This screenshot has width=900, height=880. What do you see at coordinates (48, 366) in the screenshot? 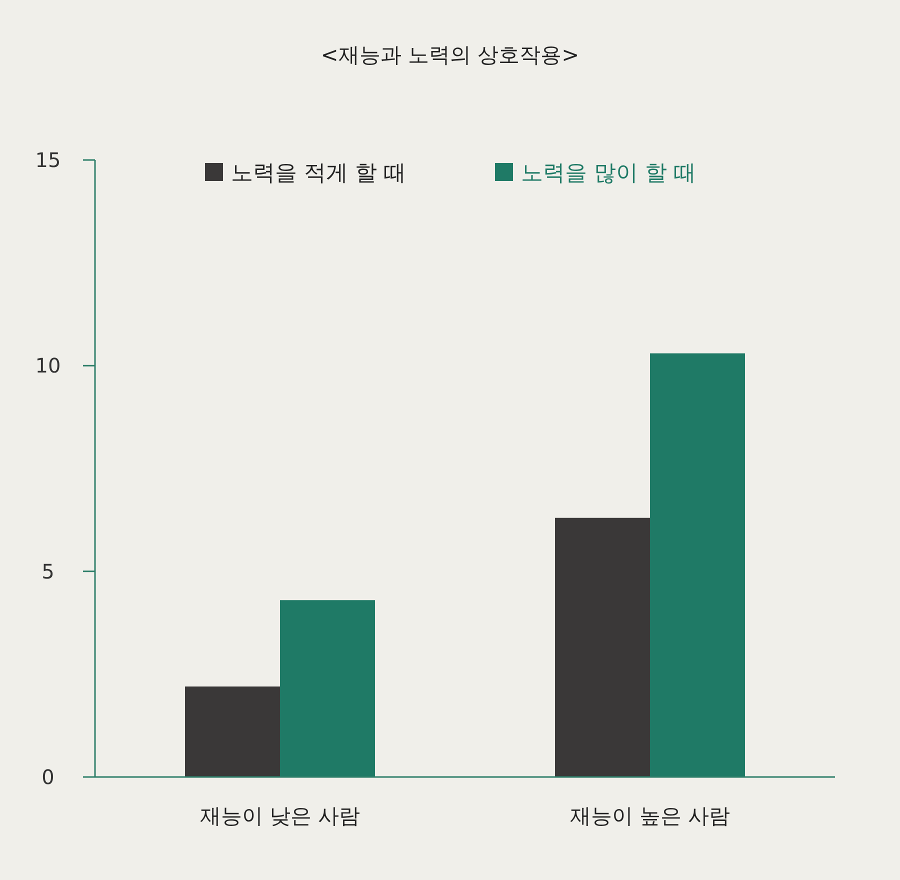
I see `y-tick-label: 10` at bounding box center [48, 366].